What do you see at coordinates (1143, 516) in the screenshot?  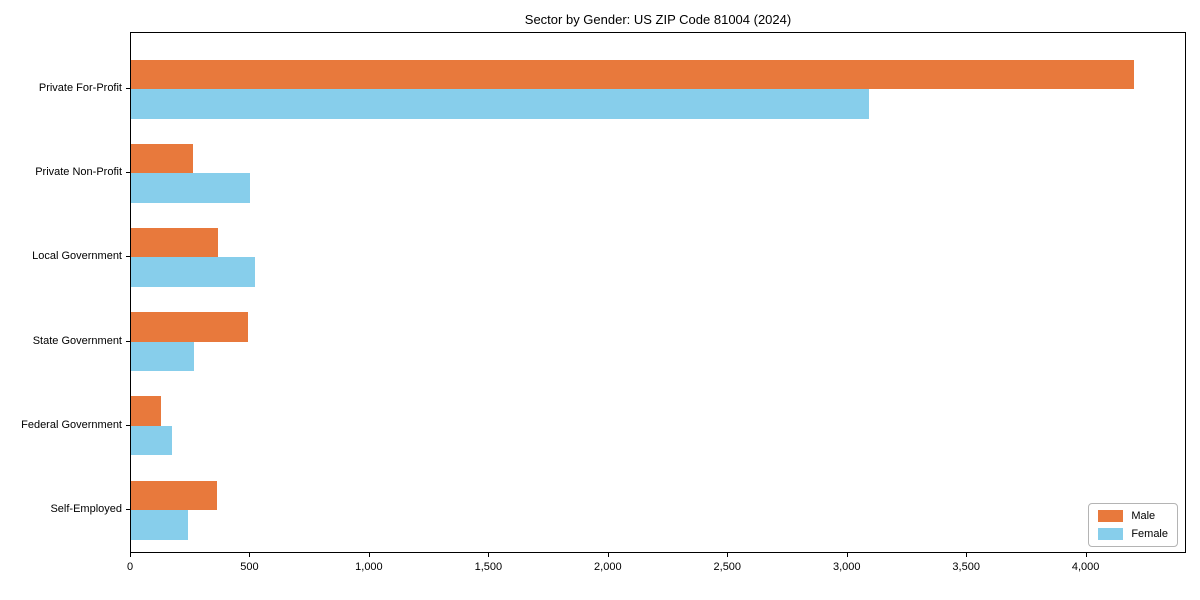 I see `legend-label-male: Male` at bounding box center [1143, 516].